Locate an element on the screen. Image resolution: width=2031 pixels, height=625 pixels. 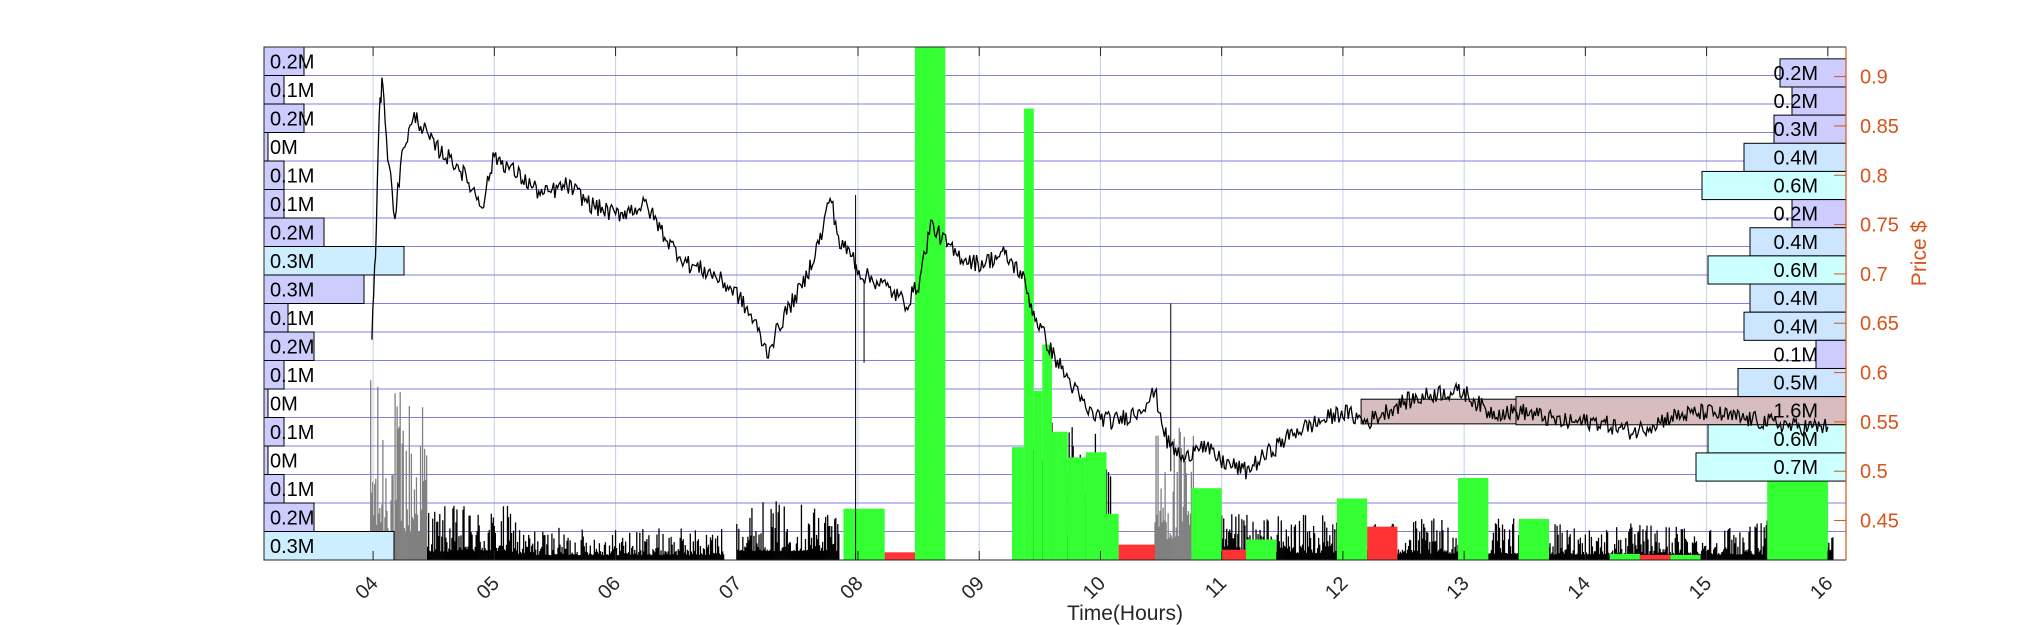
y-tick-label: 0.7 is located at coordinates (1874, 275).